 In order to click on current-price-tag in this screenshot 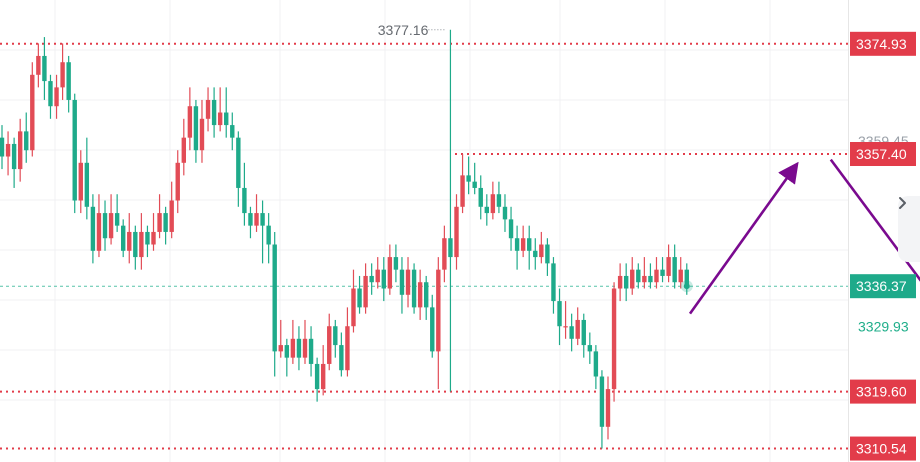, I will do `click(883, 286)`.